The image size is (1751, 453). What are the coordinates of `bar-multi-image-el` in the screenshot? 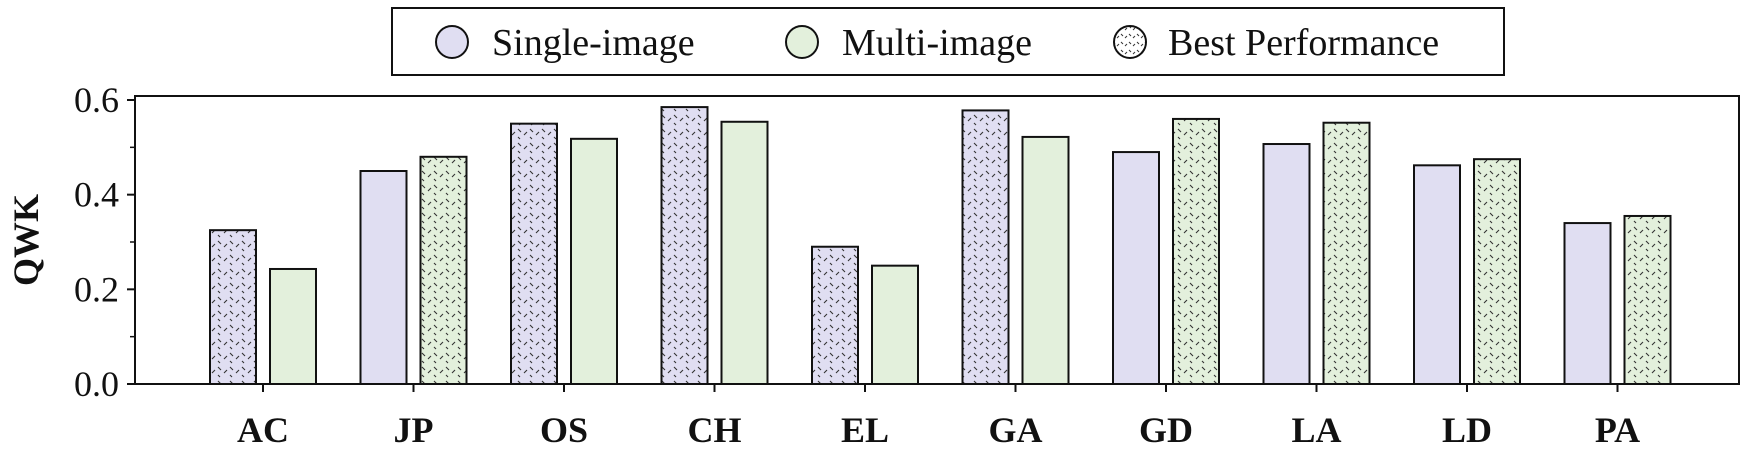 It's located at (895, 324).